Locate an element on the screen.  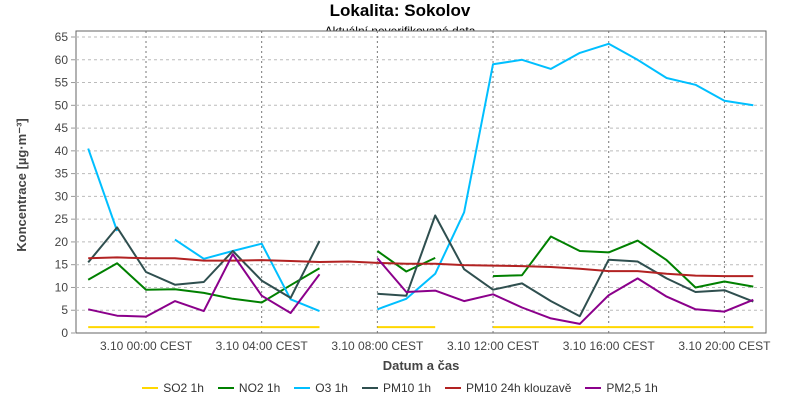
legend-label: PM10 1h is located at coordinates (406, 388).